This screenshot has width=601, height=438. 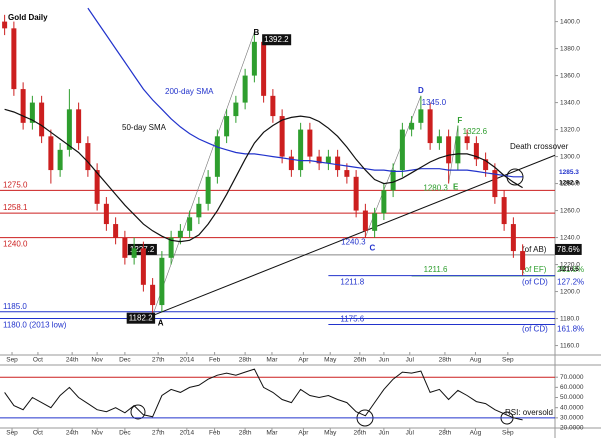 I want to click on level-note: (of CD), so click(x=535, y=282).